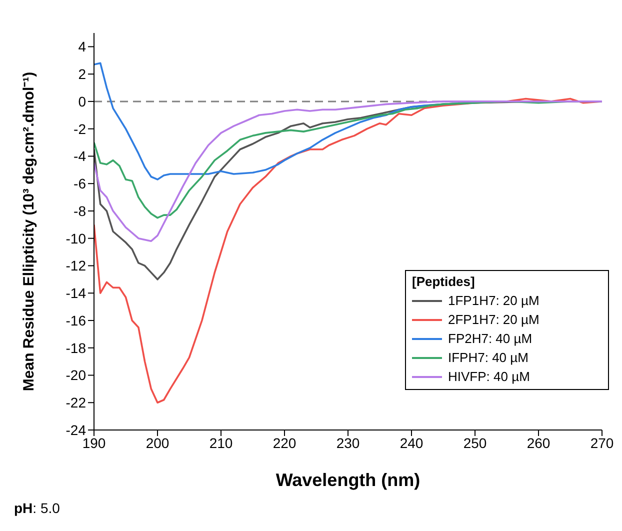  What do you see at coordinates (158, 442) in the screenshot?
I see `x-tick-label: 200` at bounding box center [158, 442].